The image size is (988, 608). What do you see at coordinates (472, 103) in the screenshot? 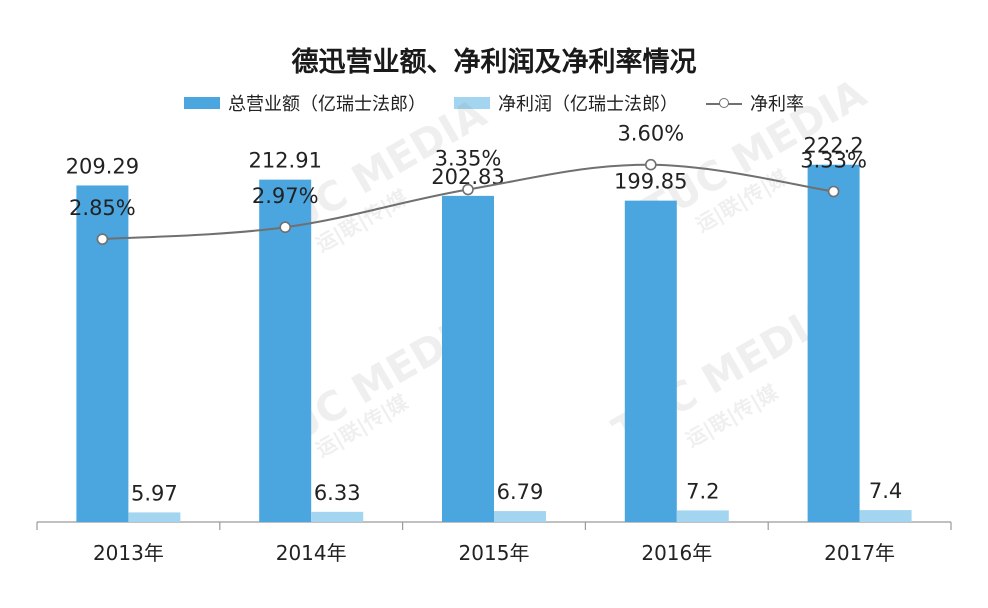
I see `legend-swatch-profit` at bounding box center [472, 103].